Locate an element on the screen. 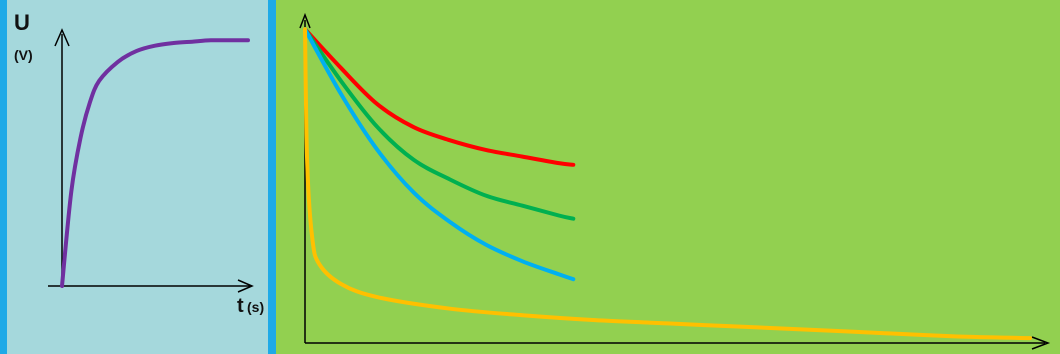 The width and height of the screenshot is (1060, 354). left-y-axis-label: U is located at coordinates (22, 22).